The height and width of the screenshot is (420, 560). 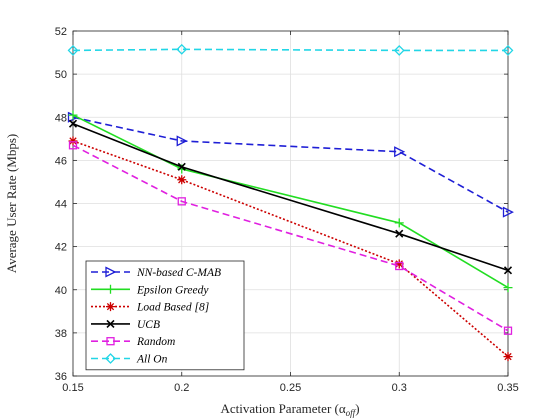 I want to click on x-axis-title-subscript: off, so click(x=351, y=413).